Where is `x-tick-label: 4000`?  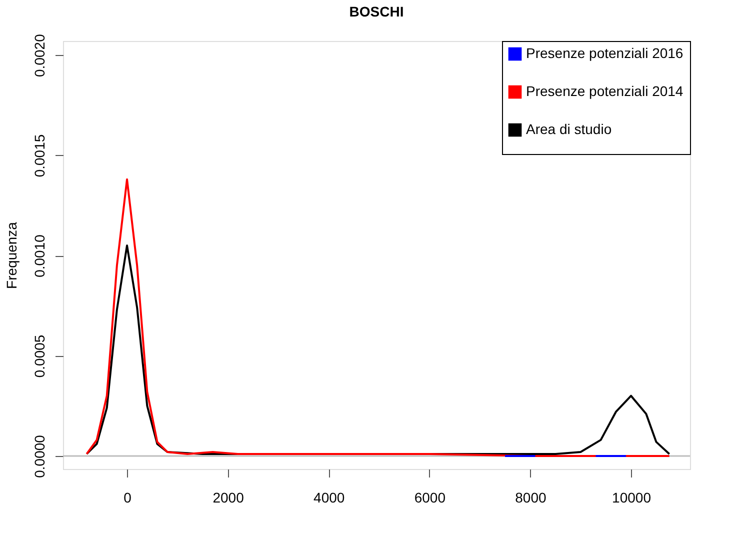 x-tick-label: 4000 is located at coordinates (329, 498).